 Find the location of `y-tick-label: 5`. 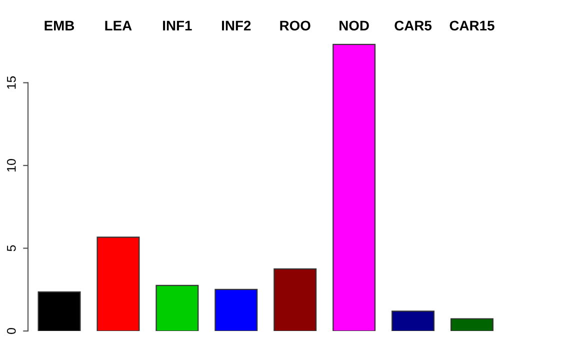

y-tick-label: 5 is located at coordinates (11, 248).